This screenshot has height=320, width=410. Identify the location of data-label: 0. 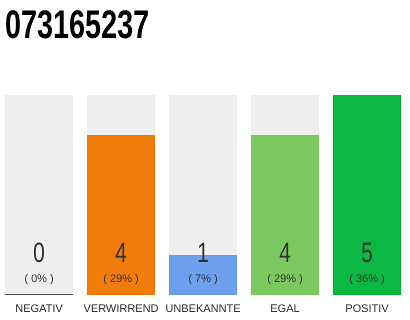
(39, 253).